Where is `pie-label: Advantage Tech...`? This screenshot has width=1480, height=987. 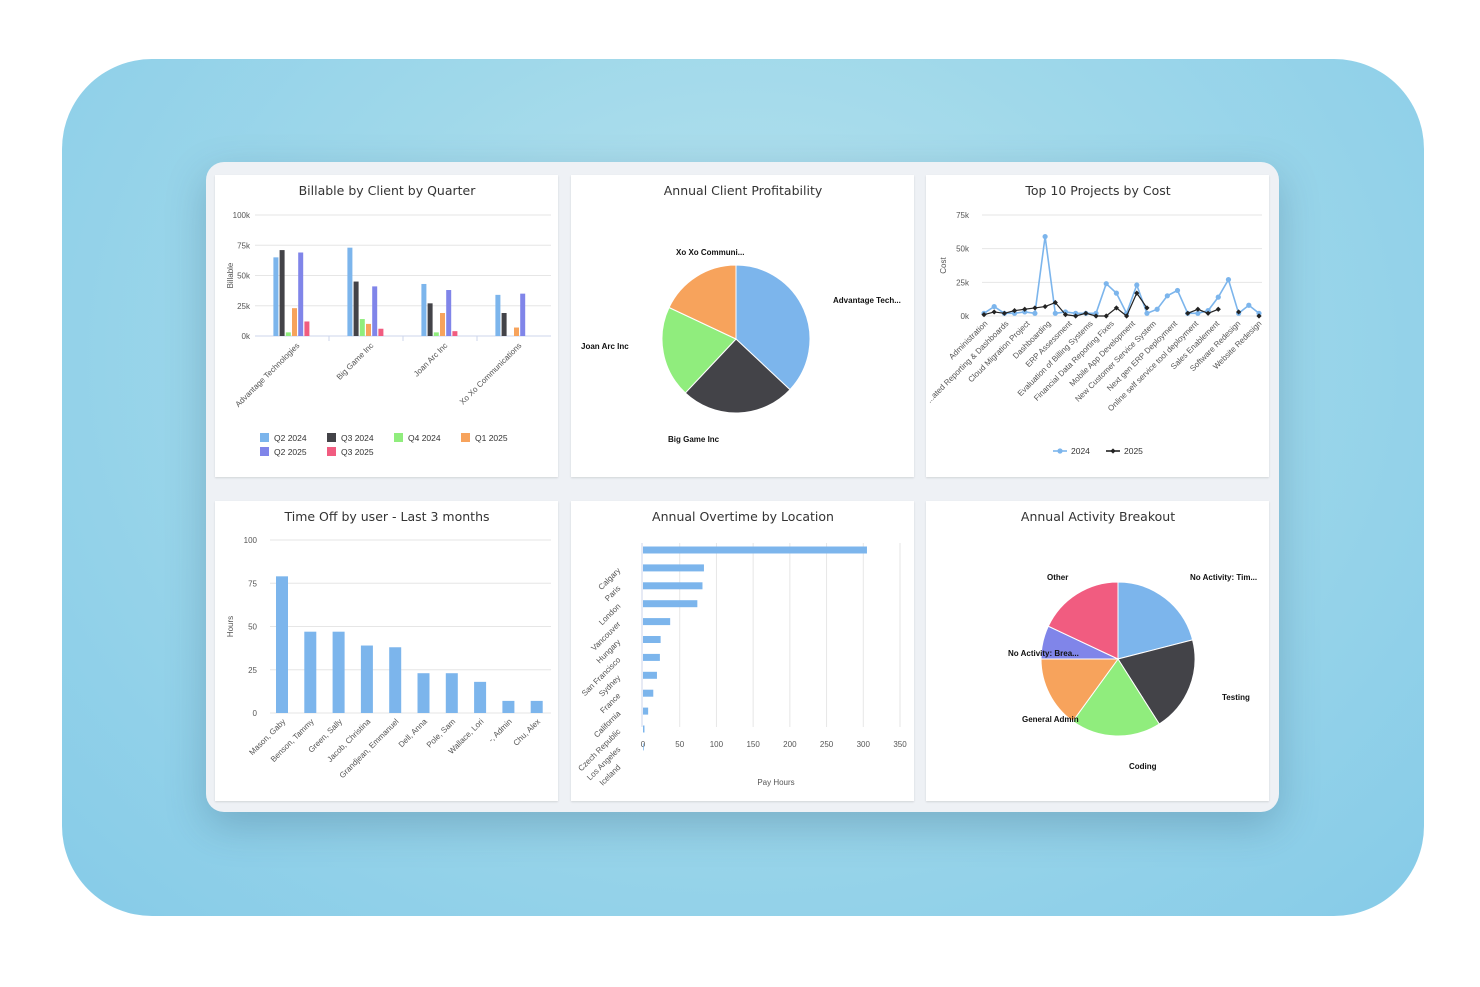
pie-label: Advantage Tech... is located at coordinates (867, 300).